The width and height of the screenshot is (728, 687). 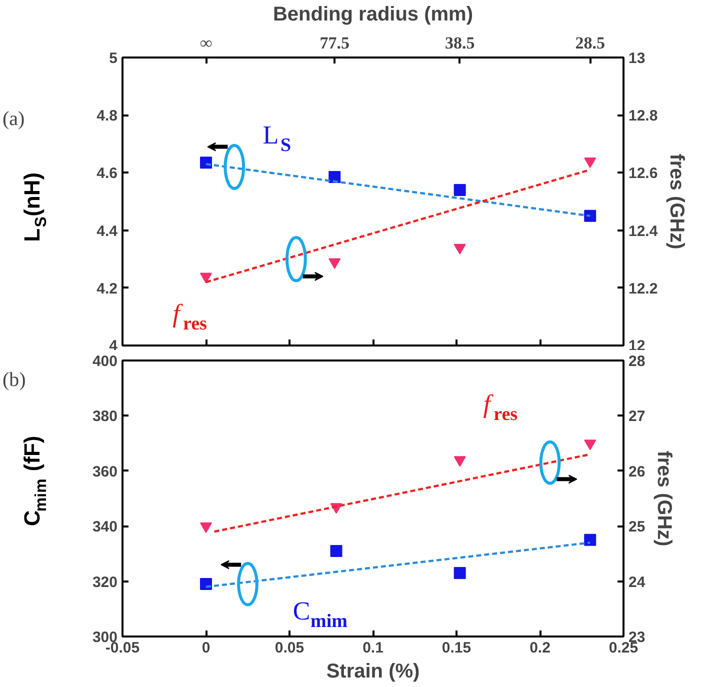 I want to click on y2-tick-label: 28, so click(x=637, y=361).